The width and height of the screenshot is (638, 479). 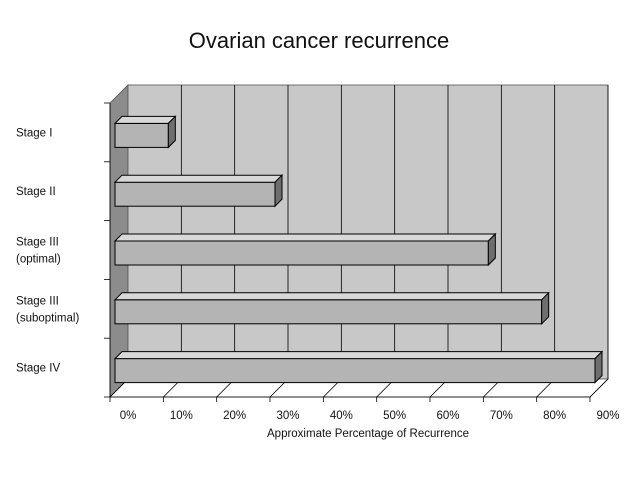 I want to click on x-tick-label: 50%, so click(x=394, y=416).